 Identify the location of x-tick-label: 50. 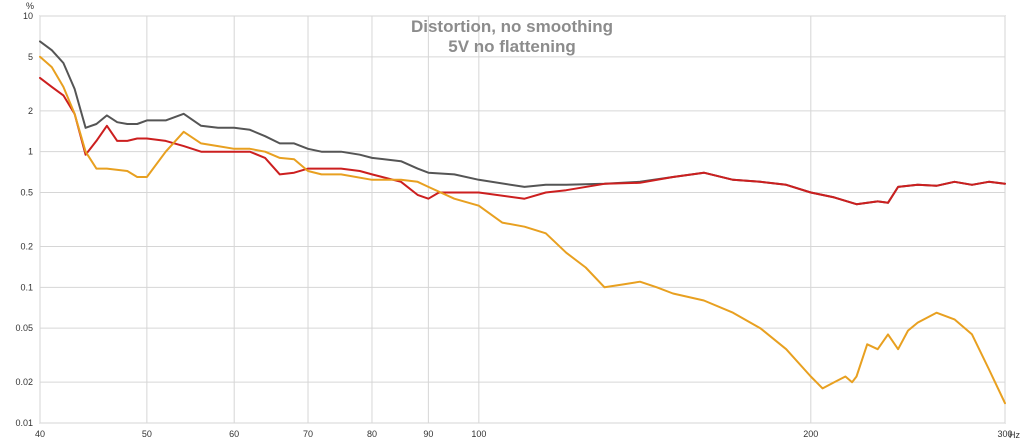
(147, 434).